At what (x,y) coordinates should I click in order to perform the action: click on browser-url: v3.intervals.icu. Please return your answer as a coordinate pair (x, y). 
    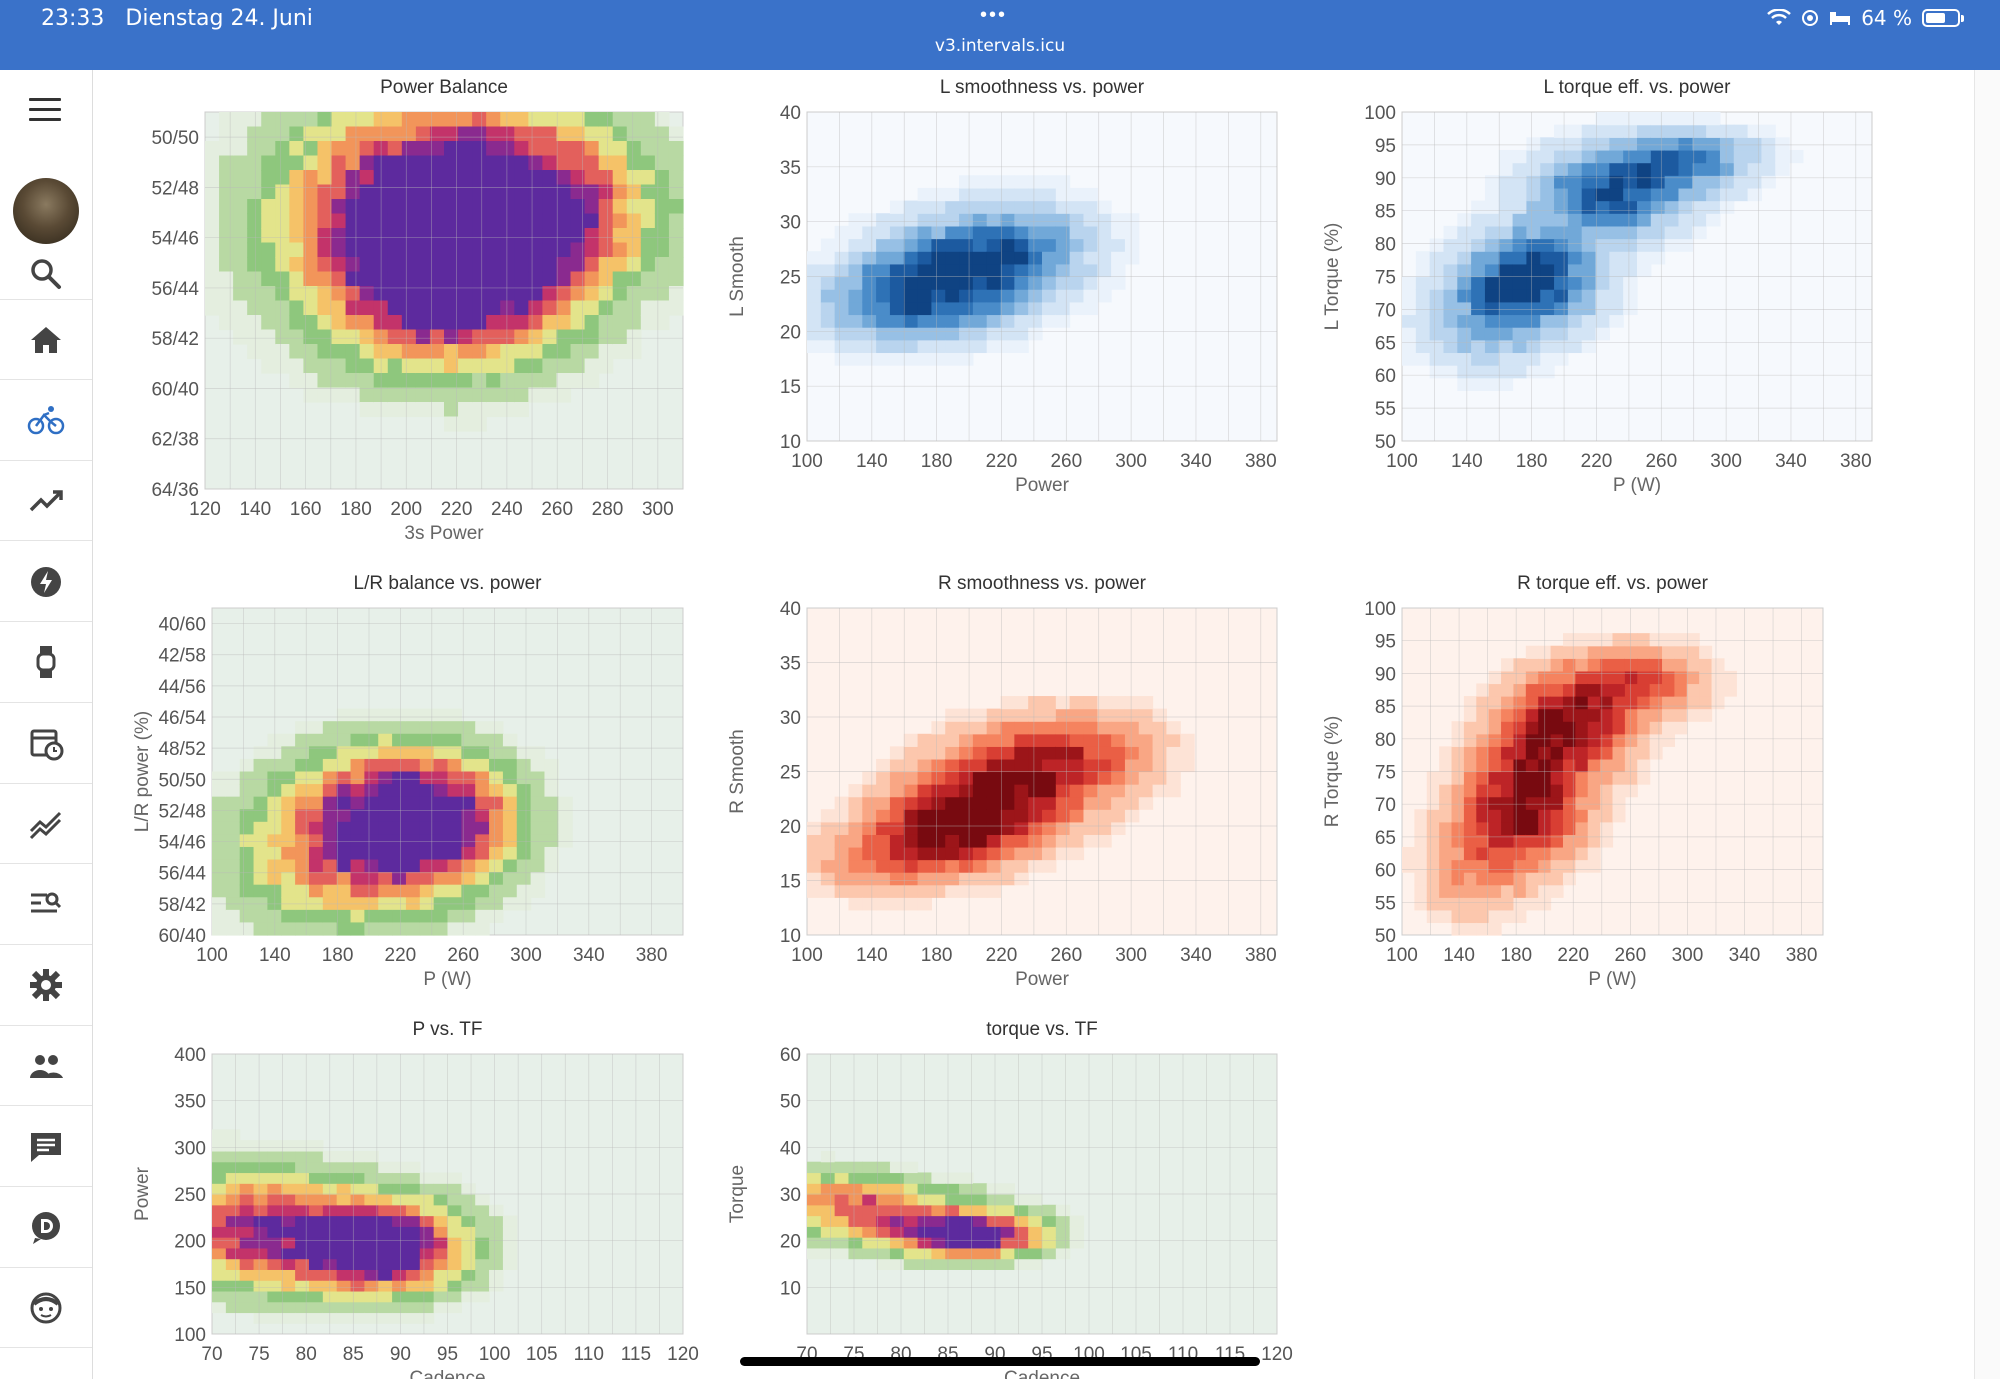
    Looking at the image, I should click on (1000, 46).